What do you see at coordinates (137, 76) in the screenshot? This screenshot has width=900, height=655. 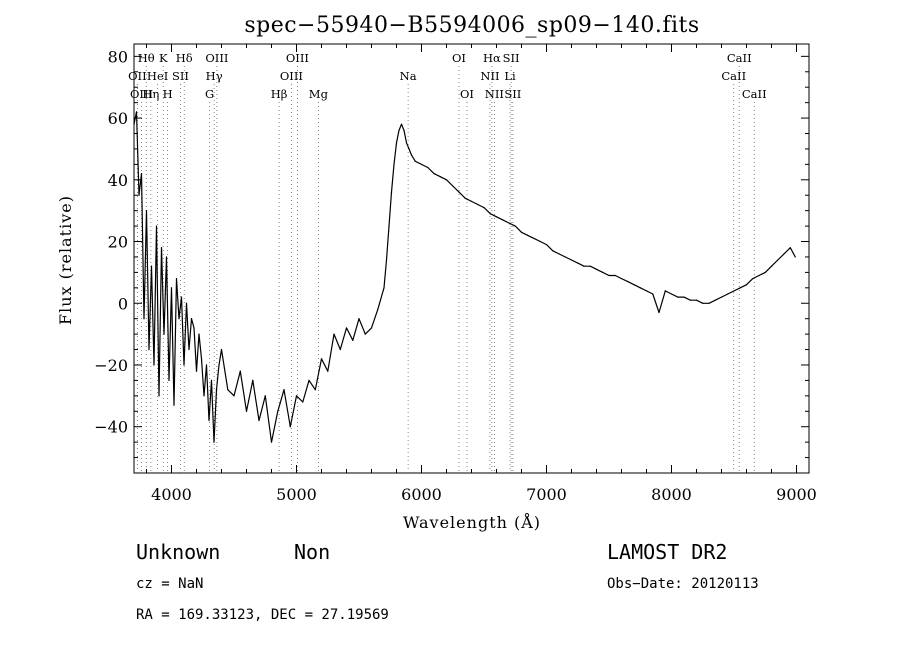 I see `line-label-oii: OII` at bounding box center [137, 76].